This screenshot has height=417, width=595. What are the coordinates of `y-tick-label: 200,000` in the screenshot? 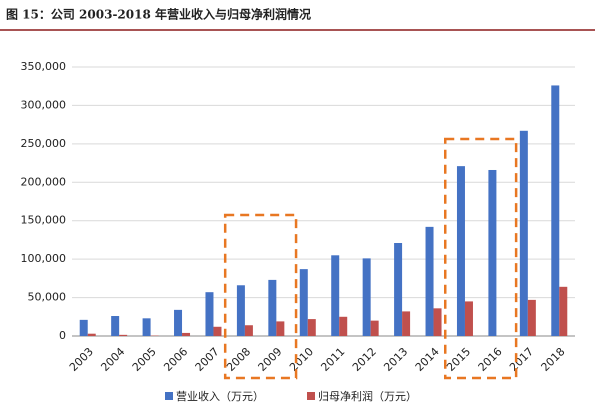 It's located at (44, 181).